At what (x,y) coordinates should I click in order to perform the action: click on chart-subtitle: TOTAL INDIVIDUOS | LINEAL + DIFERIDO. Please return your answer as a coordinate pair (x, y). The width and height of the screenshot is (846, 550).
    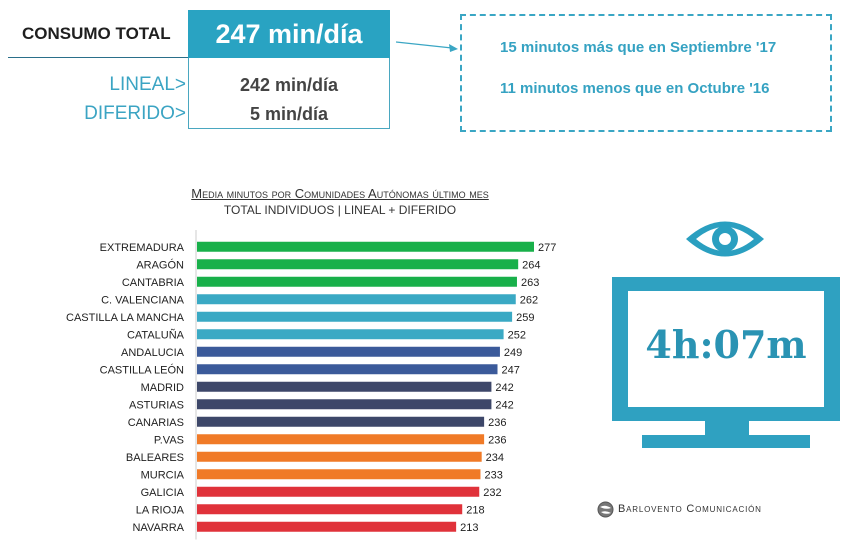
    Looking at the image, I should click on (340, 210).